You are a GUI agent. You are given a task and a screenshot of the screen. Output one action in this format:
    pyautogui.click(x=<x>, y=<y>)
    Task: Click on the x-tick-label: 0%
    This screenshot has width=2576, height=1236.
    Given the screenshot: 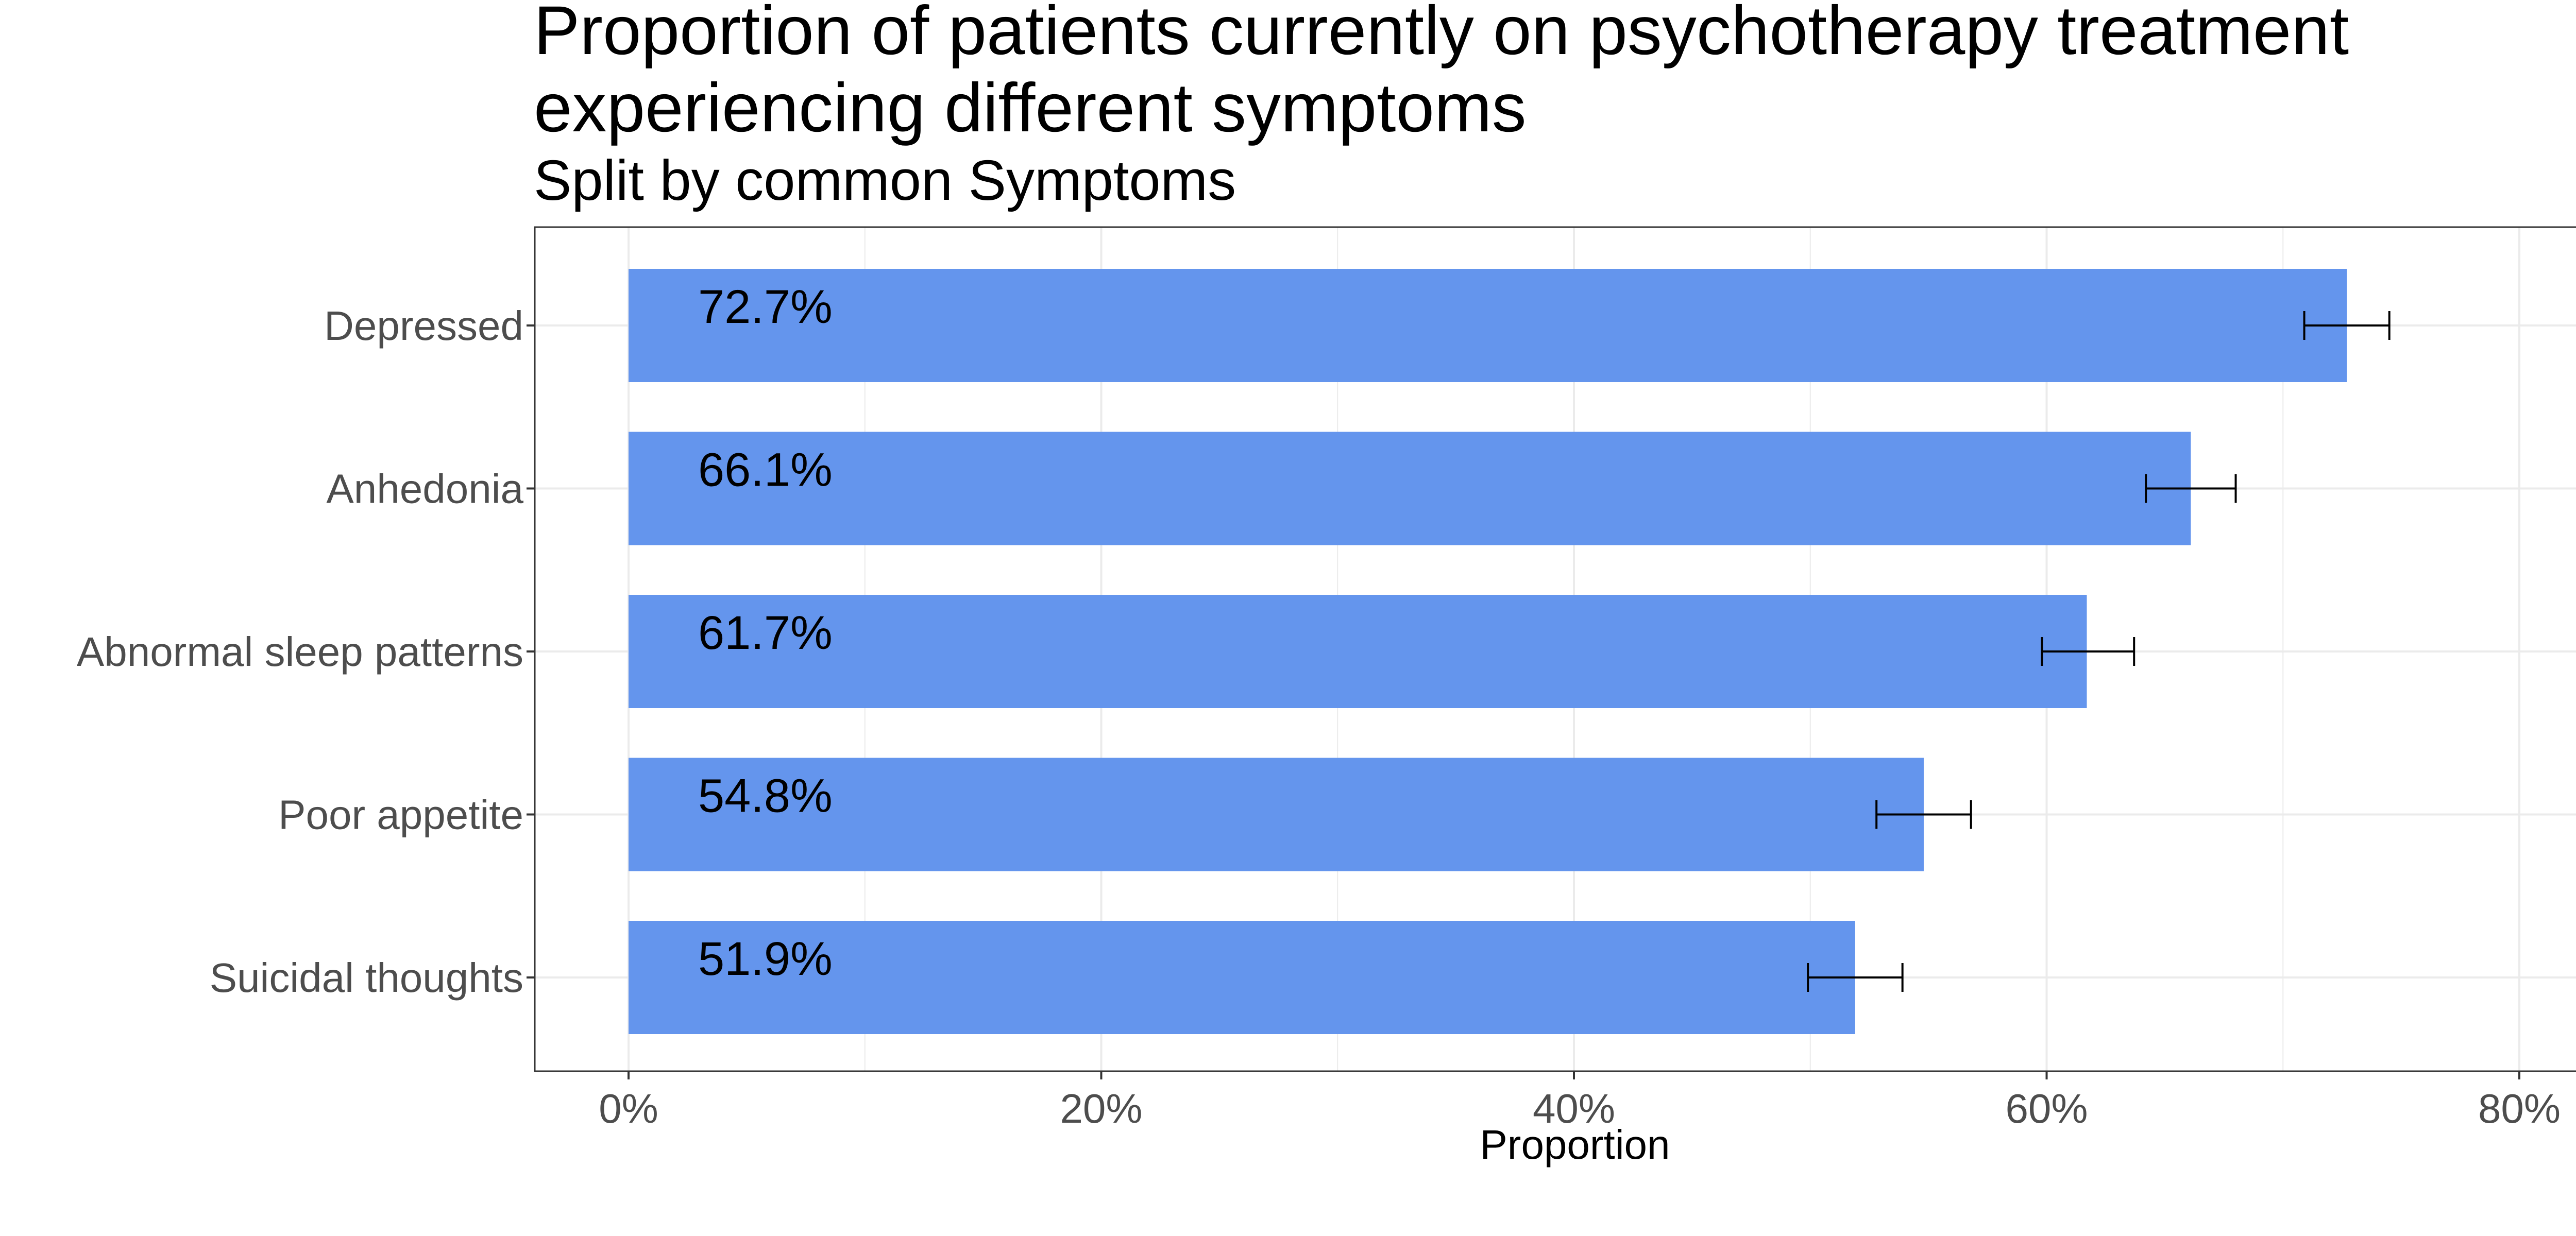 What is the action you would take?
    pyautogui.click(x=628, y=1108)
    